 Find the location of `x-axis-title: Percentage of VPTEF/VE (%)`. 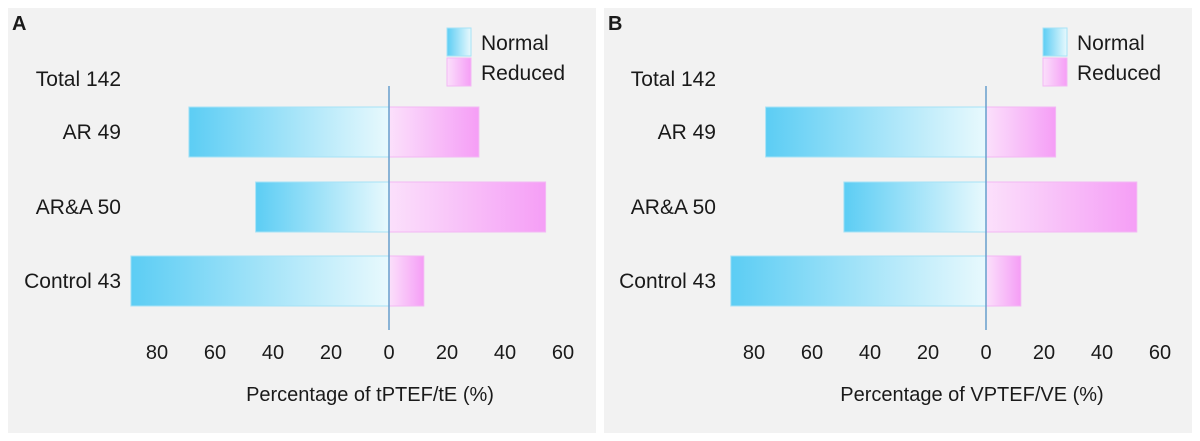

x-axis-title: Percentage of VPTEF/VE (%) is located at coordinates (971, 395).